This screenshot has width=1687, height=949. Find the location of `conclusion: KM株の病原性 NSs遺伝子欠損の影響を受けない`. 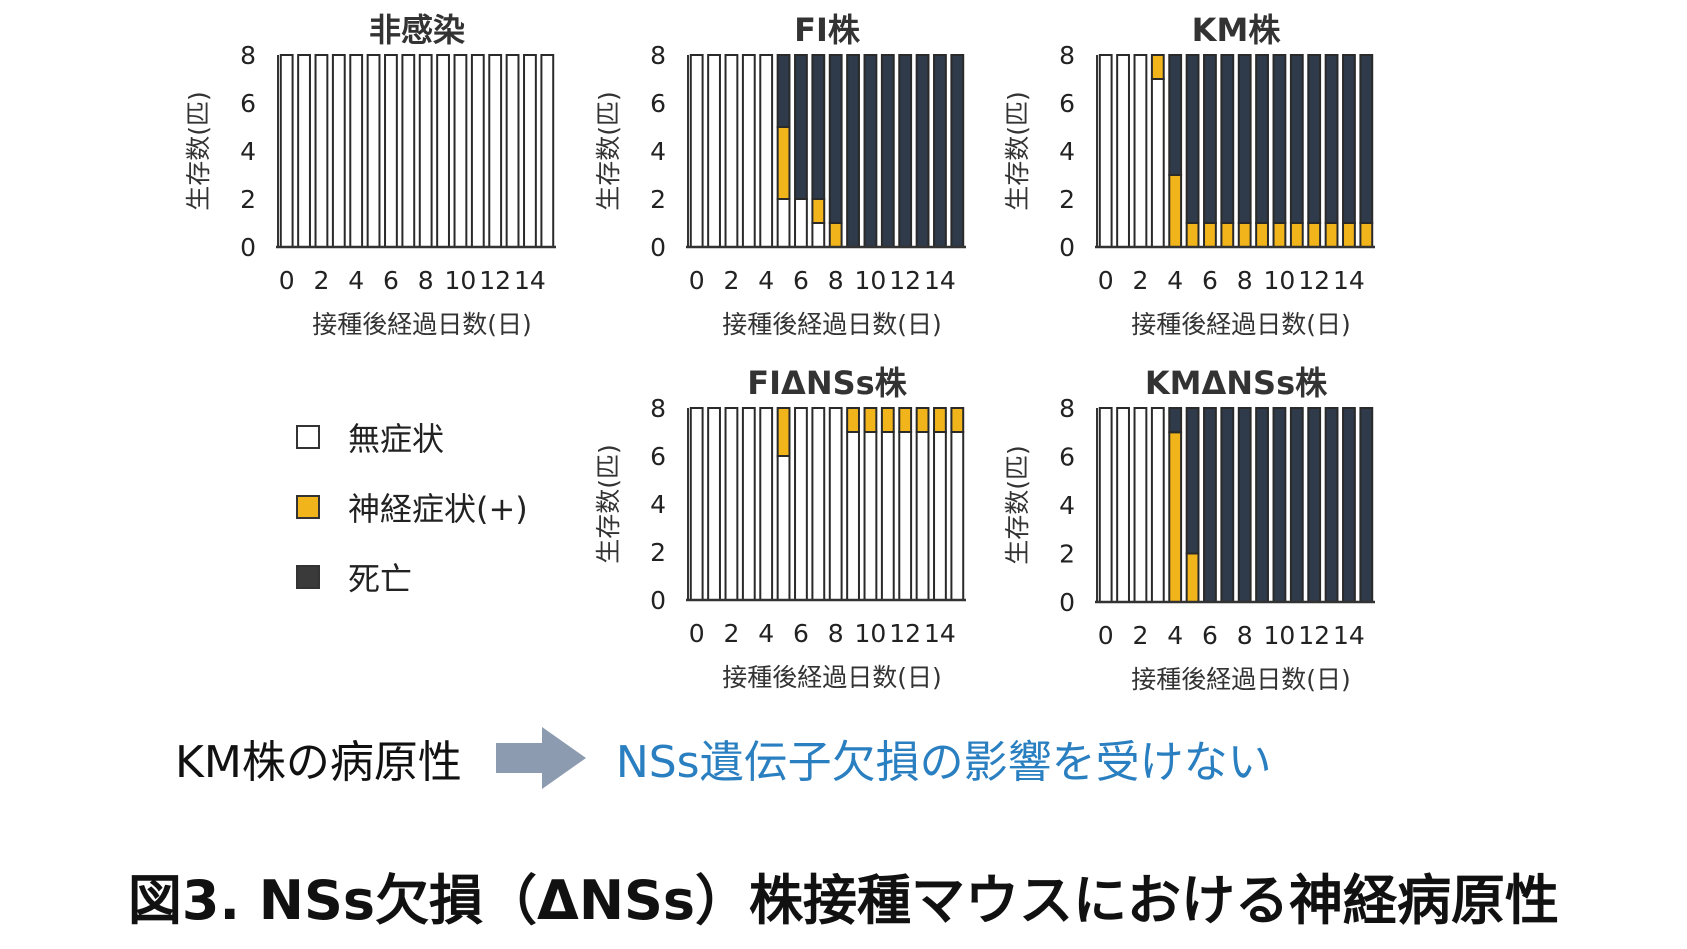

conclusion: KM株の病原性 NSs遺伝子欠損の影響を受けない is located at coordinates (723, 758).